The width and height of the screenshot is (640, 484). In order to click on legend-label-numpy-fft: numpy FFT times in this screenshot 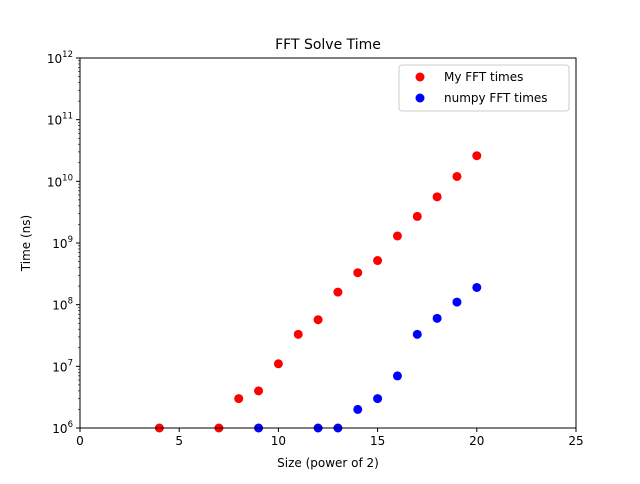, I will do `click(496, 98)`.